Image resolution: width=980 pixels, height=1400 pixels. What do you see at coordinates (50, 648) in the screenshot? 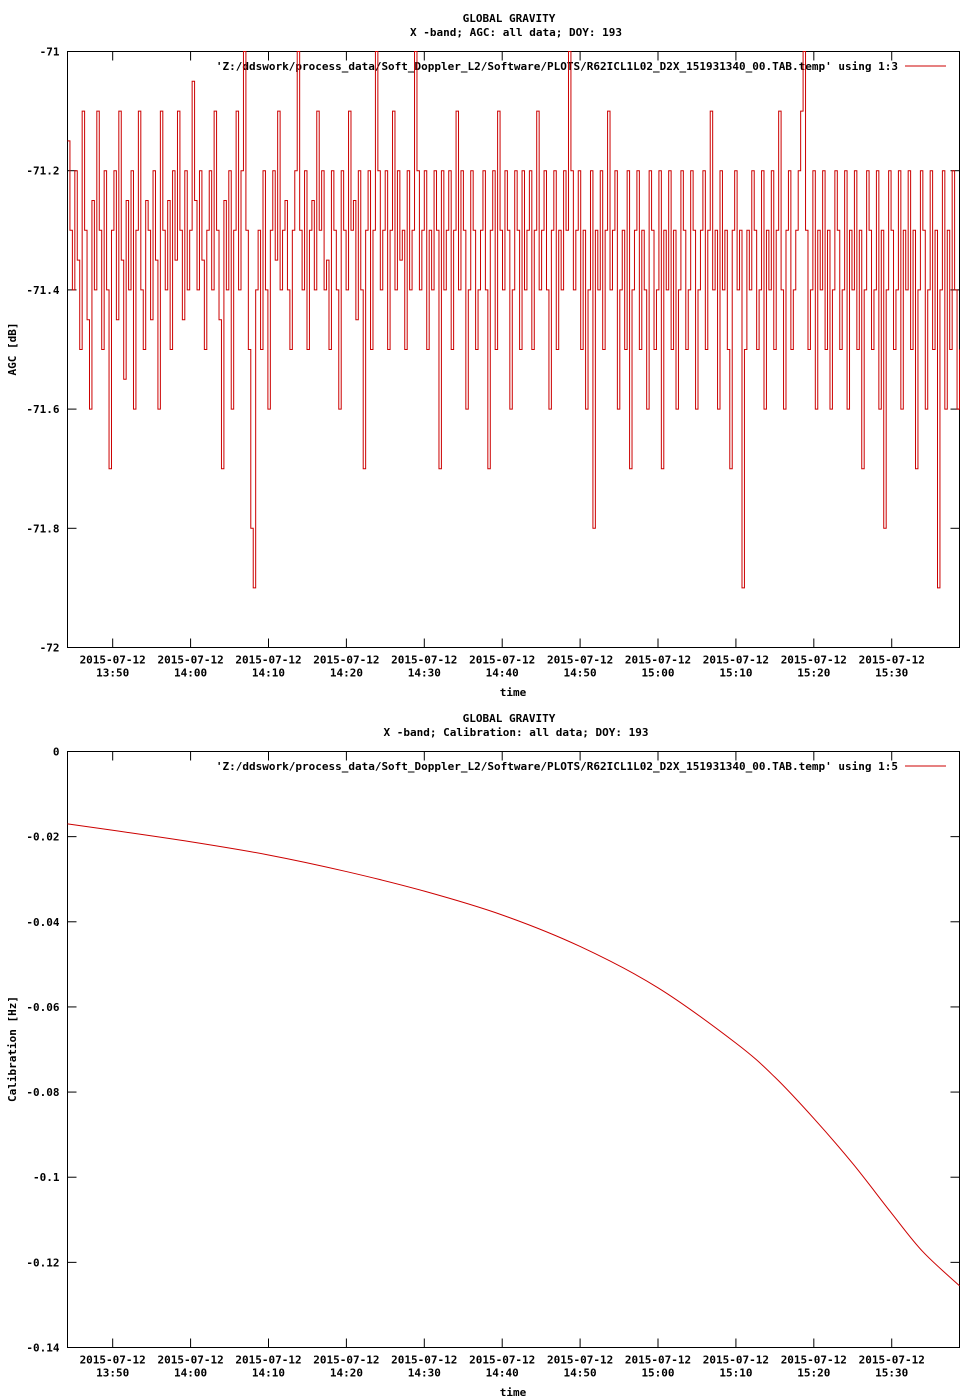
I see `agc-y-tick-label: -72` at bounding box center [50, 648].